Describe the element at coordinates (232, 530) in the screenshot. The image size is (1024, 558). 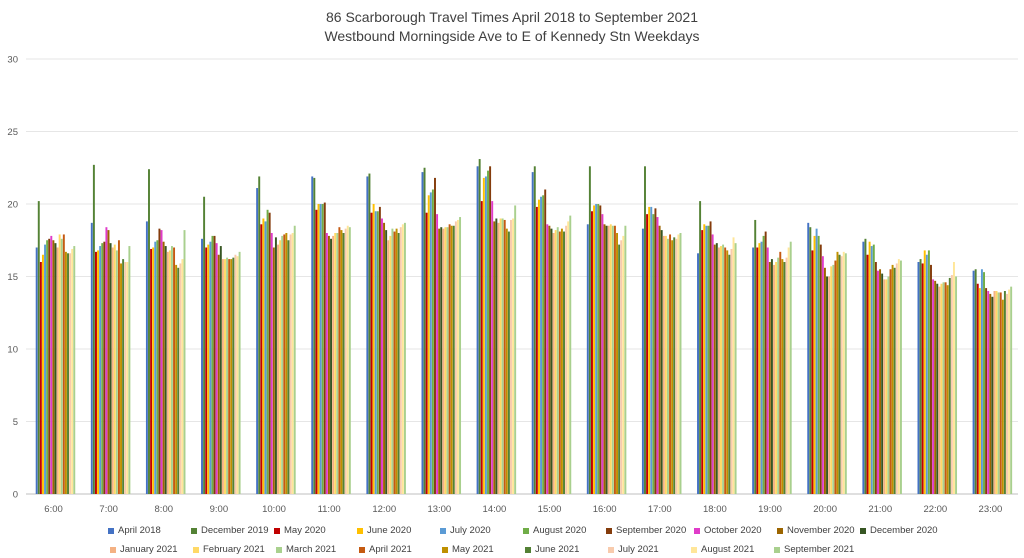
I see `legend-item: December 2019` at that location.